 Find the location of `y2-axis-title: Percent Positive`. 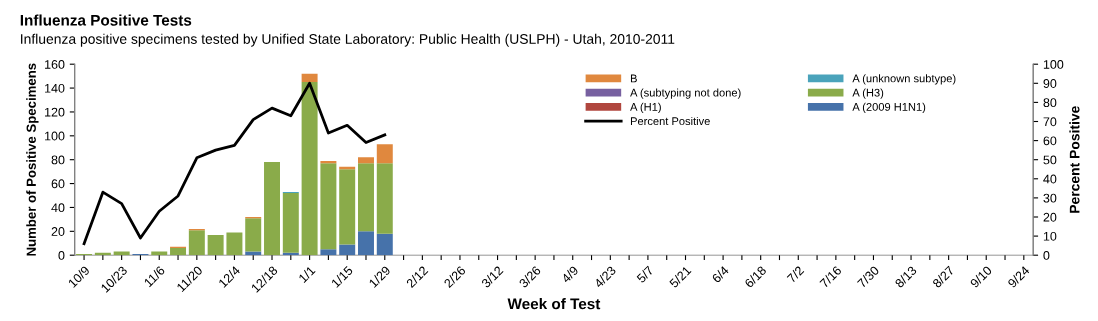

y2-axis-title: Percent Positive is located at coordinates (1074, 159).